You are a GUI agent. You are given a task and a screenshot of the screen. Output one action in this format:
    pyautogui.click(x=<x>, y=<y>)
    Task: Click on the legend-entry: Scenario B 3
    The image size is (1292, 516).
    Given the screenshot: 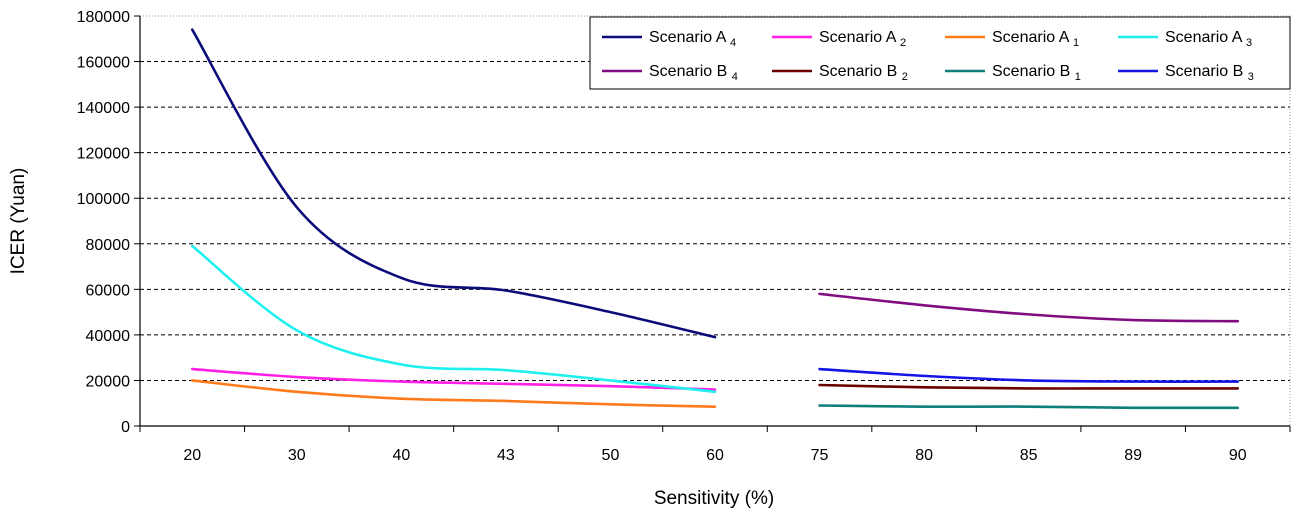 What is the action you would take?
    pyautogui.click(x=1186, y=73)
    